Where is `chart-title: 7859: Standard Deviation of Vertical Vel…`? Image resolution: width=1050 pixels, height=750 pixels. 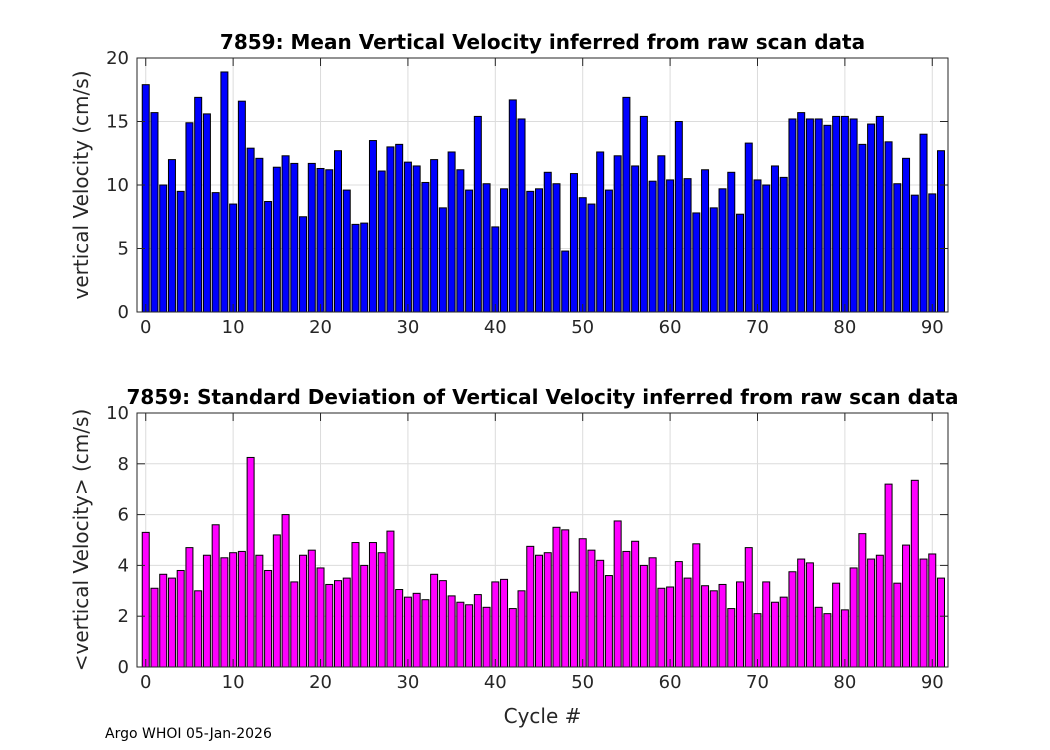 chart-title: 7859: Standard Deviation of Vertical Vel… is located at coordinates (543, 397).